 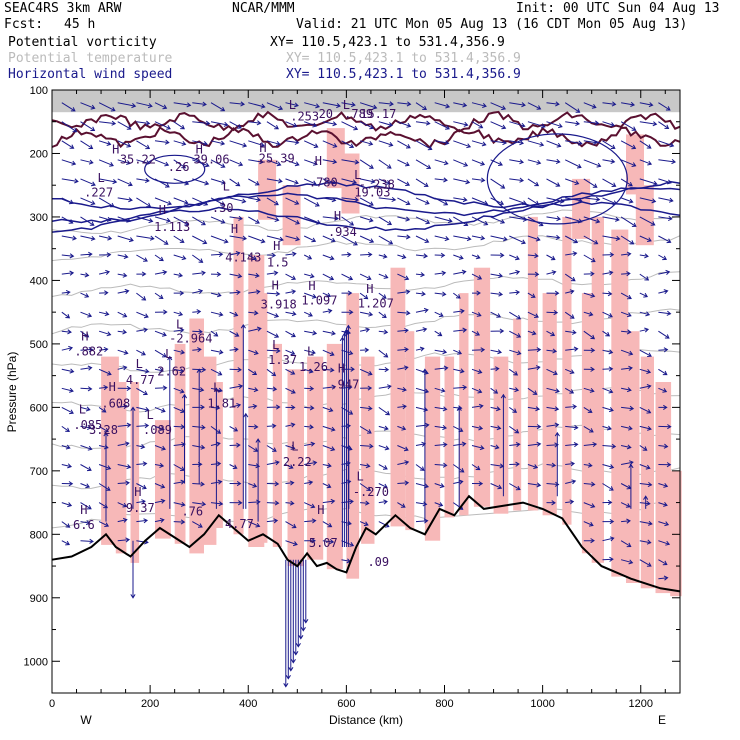 I want to click on updraft-vector, so click(x=344, y=439).